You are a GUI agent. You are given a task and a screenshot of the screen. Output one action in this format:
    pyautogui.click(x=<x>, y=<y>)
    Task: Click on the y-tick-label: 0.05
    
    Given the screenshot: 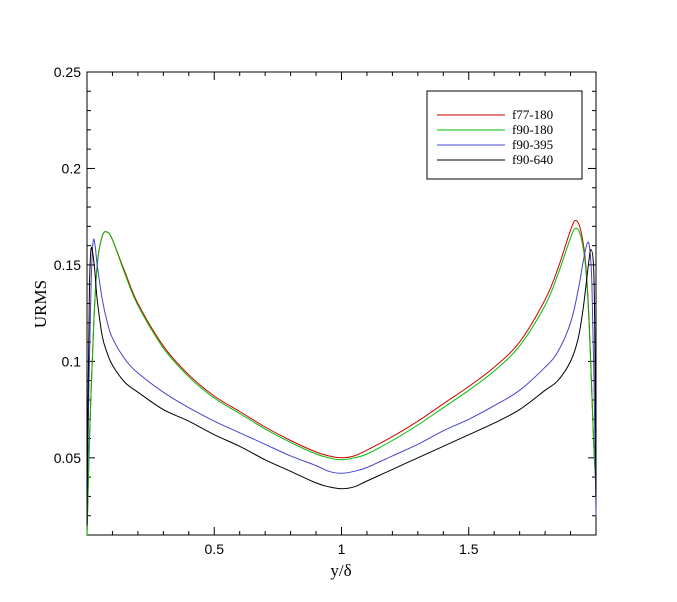 What is the action you would take?
    pyautogui.click(x=67, y=458)
    